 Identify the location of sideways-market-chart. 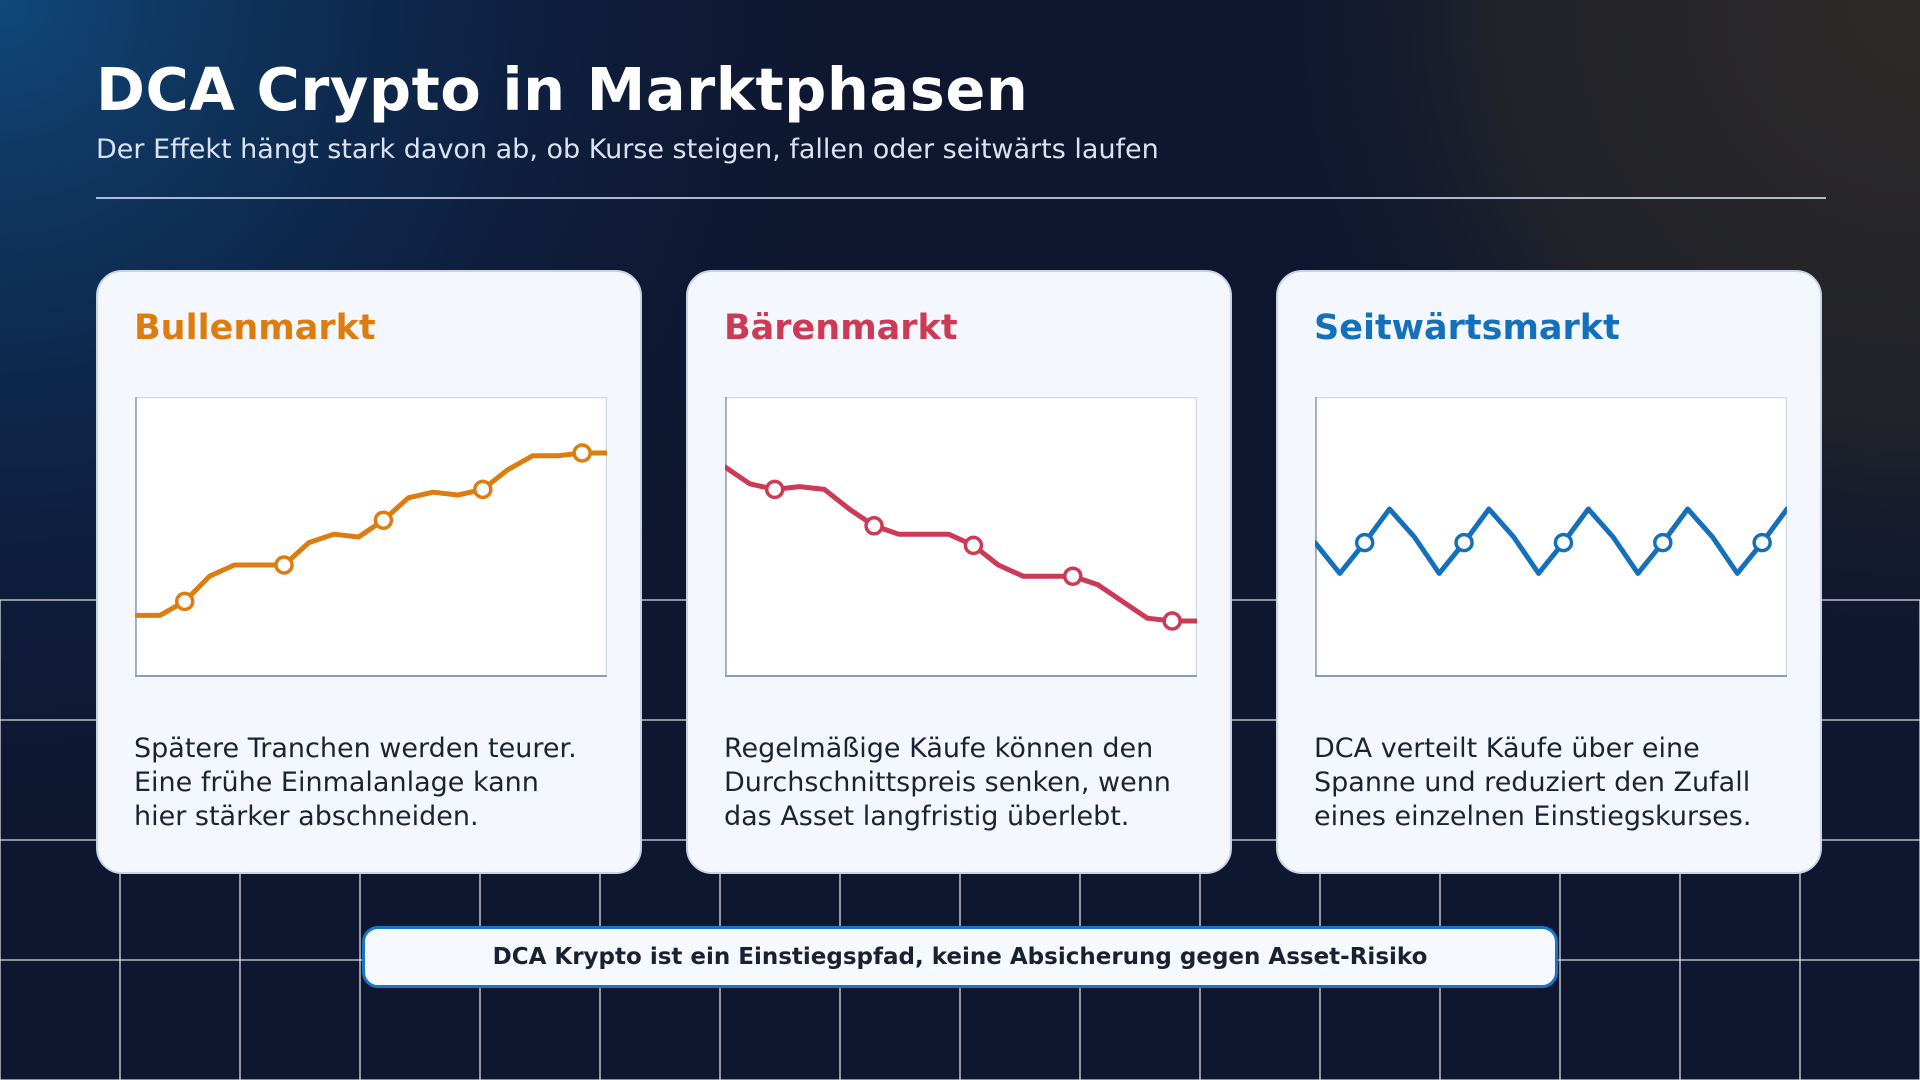
(1551, 537).